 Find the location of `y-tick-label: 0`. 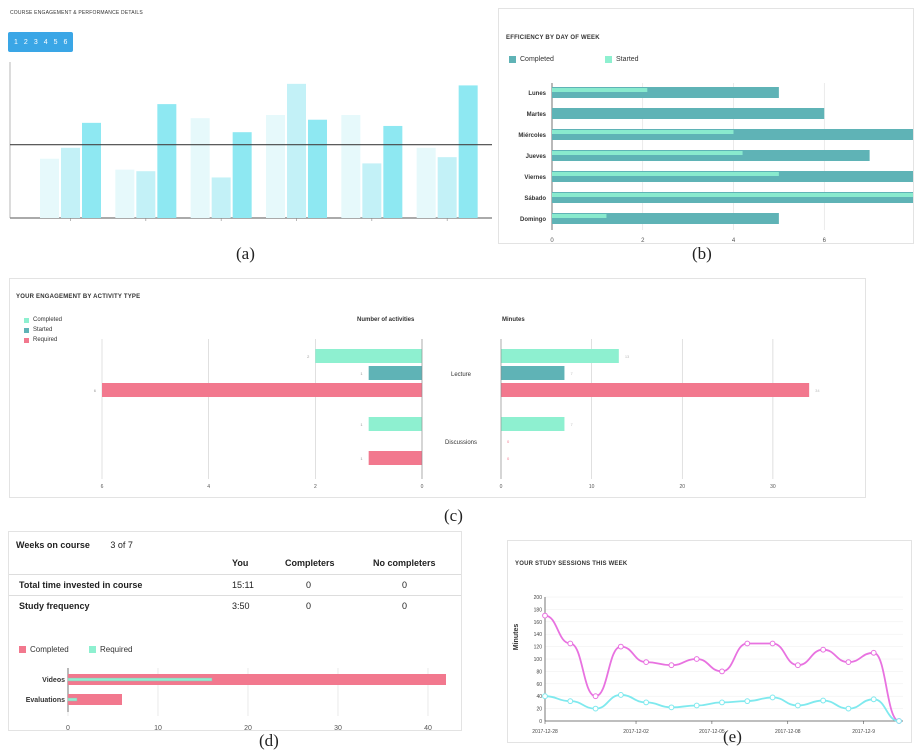

y-tick-label: 0 is located at coordinates (540, 722).